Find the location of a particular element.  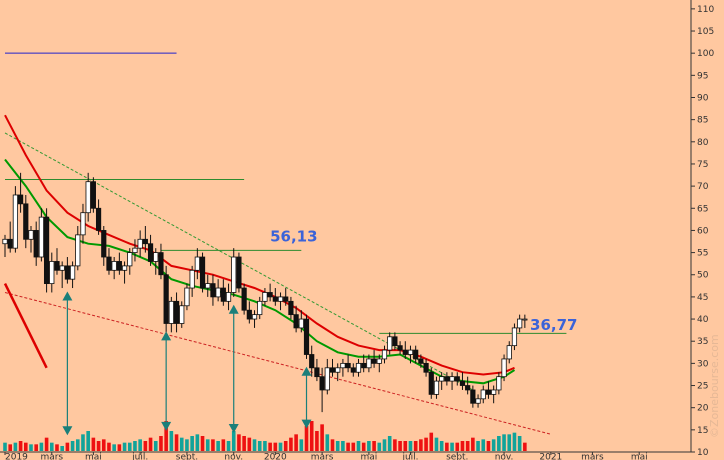

annotations-layer: 56,13 36,77 is located at coordinates (423, 281).